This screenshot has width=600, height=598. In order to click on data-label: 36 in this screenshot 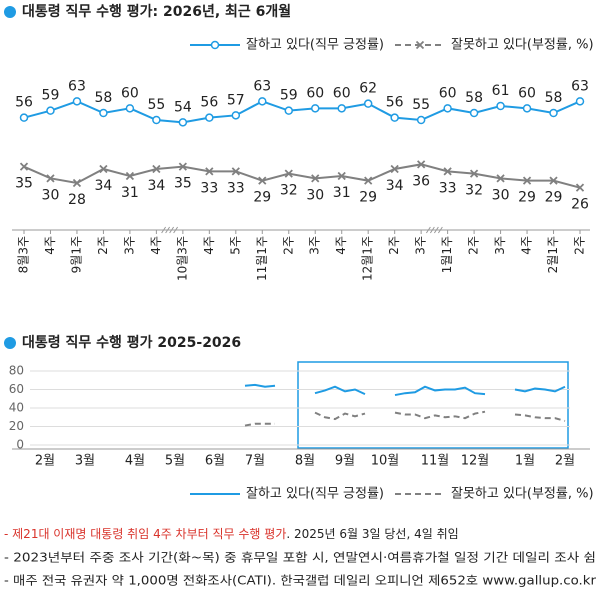, I will do `click(421, 181)`.